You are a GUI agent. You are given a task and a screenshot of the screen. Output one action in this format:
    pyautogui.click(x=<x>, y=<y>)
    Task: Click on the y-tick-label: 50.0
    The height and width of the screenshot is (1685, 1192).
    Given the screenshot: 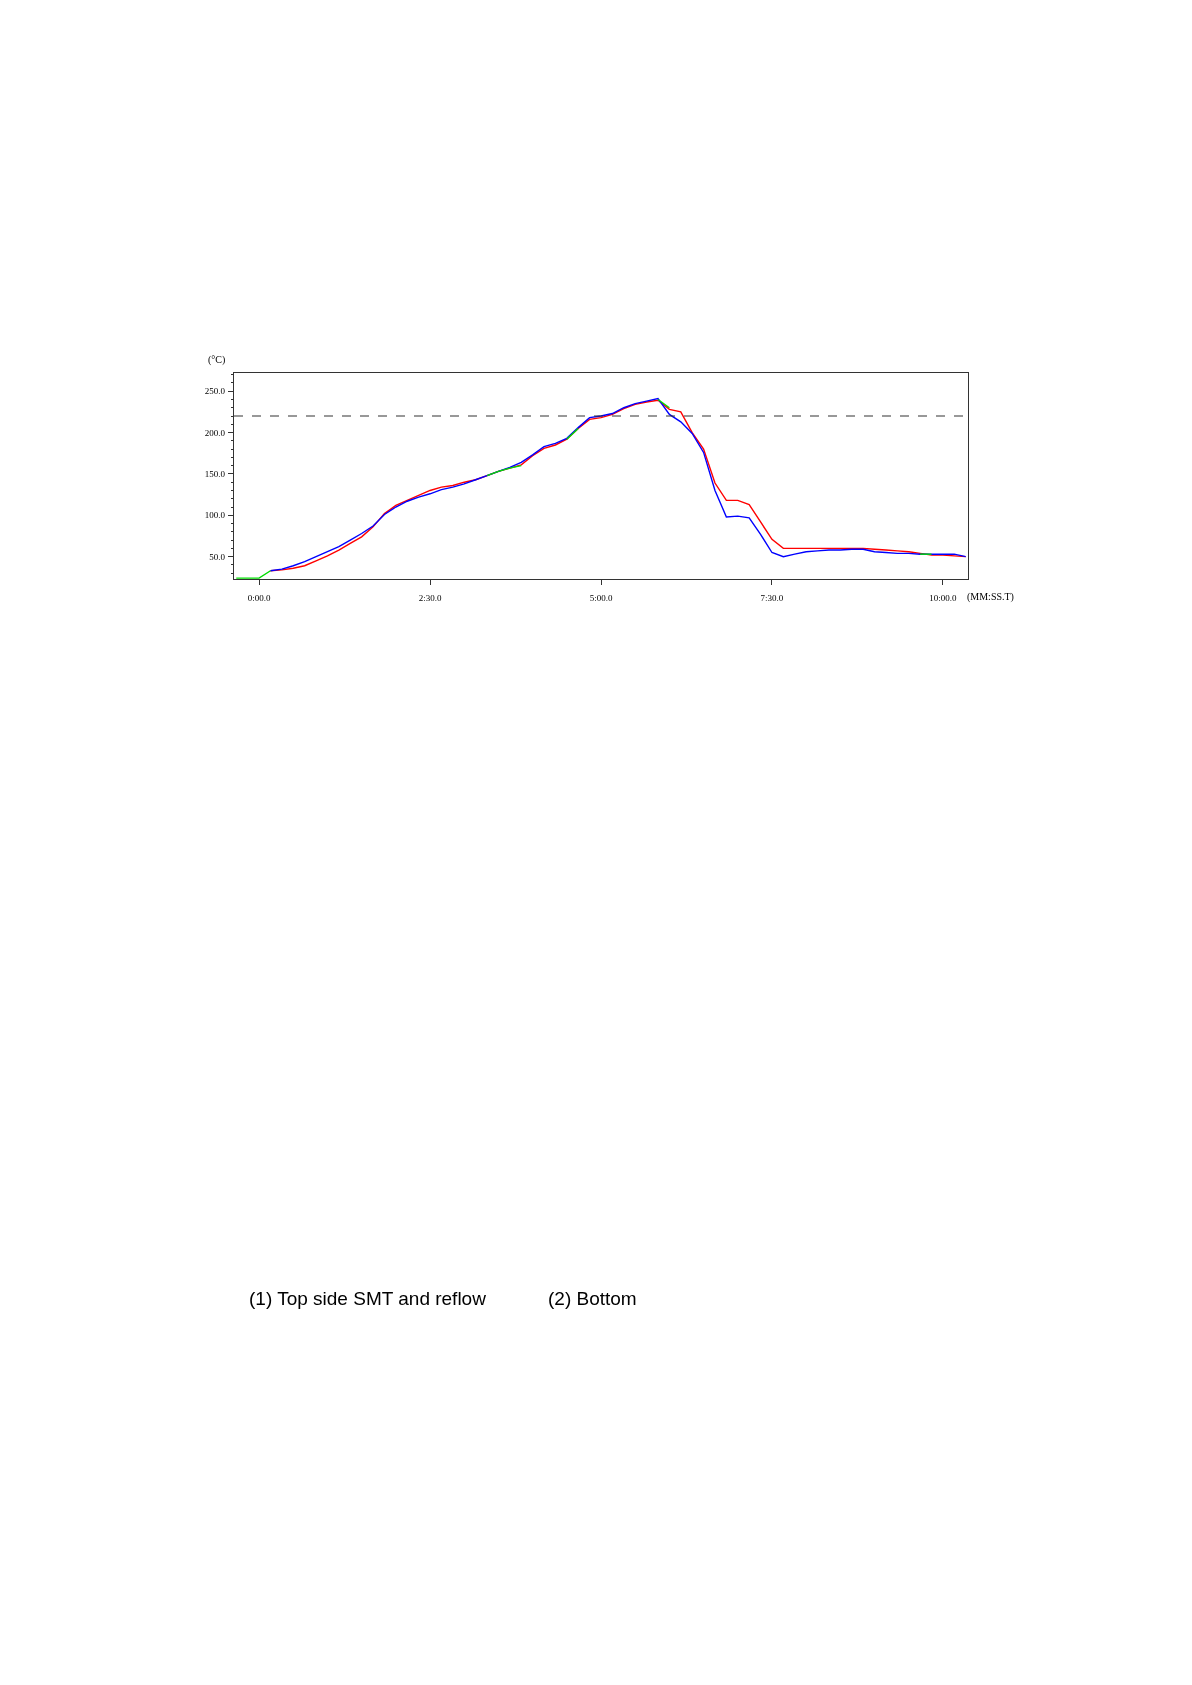 What is the action you would take?
    pyautogui.click(x=217, y=556)
    